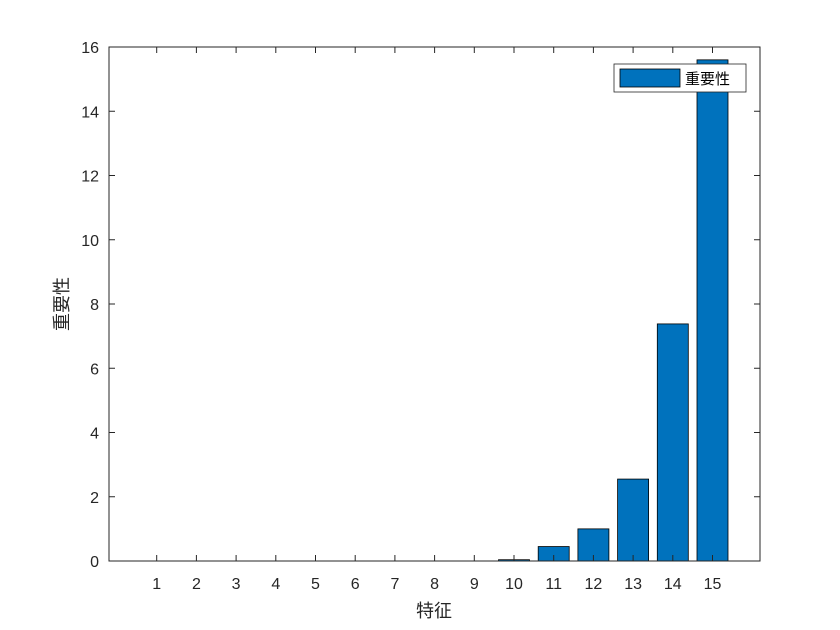  I want to click on x-tick-label-3: 3, so click(236, 584).